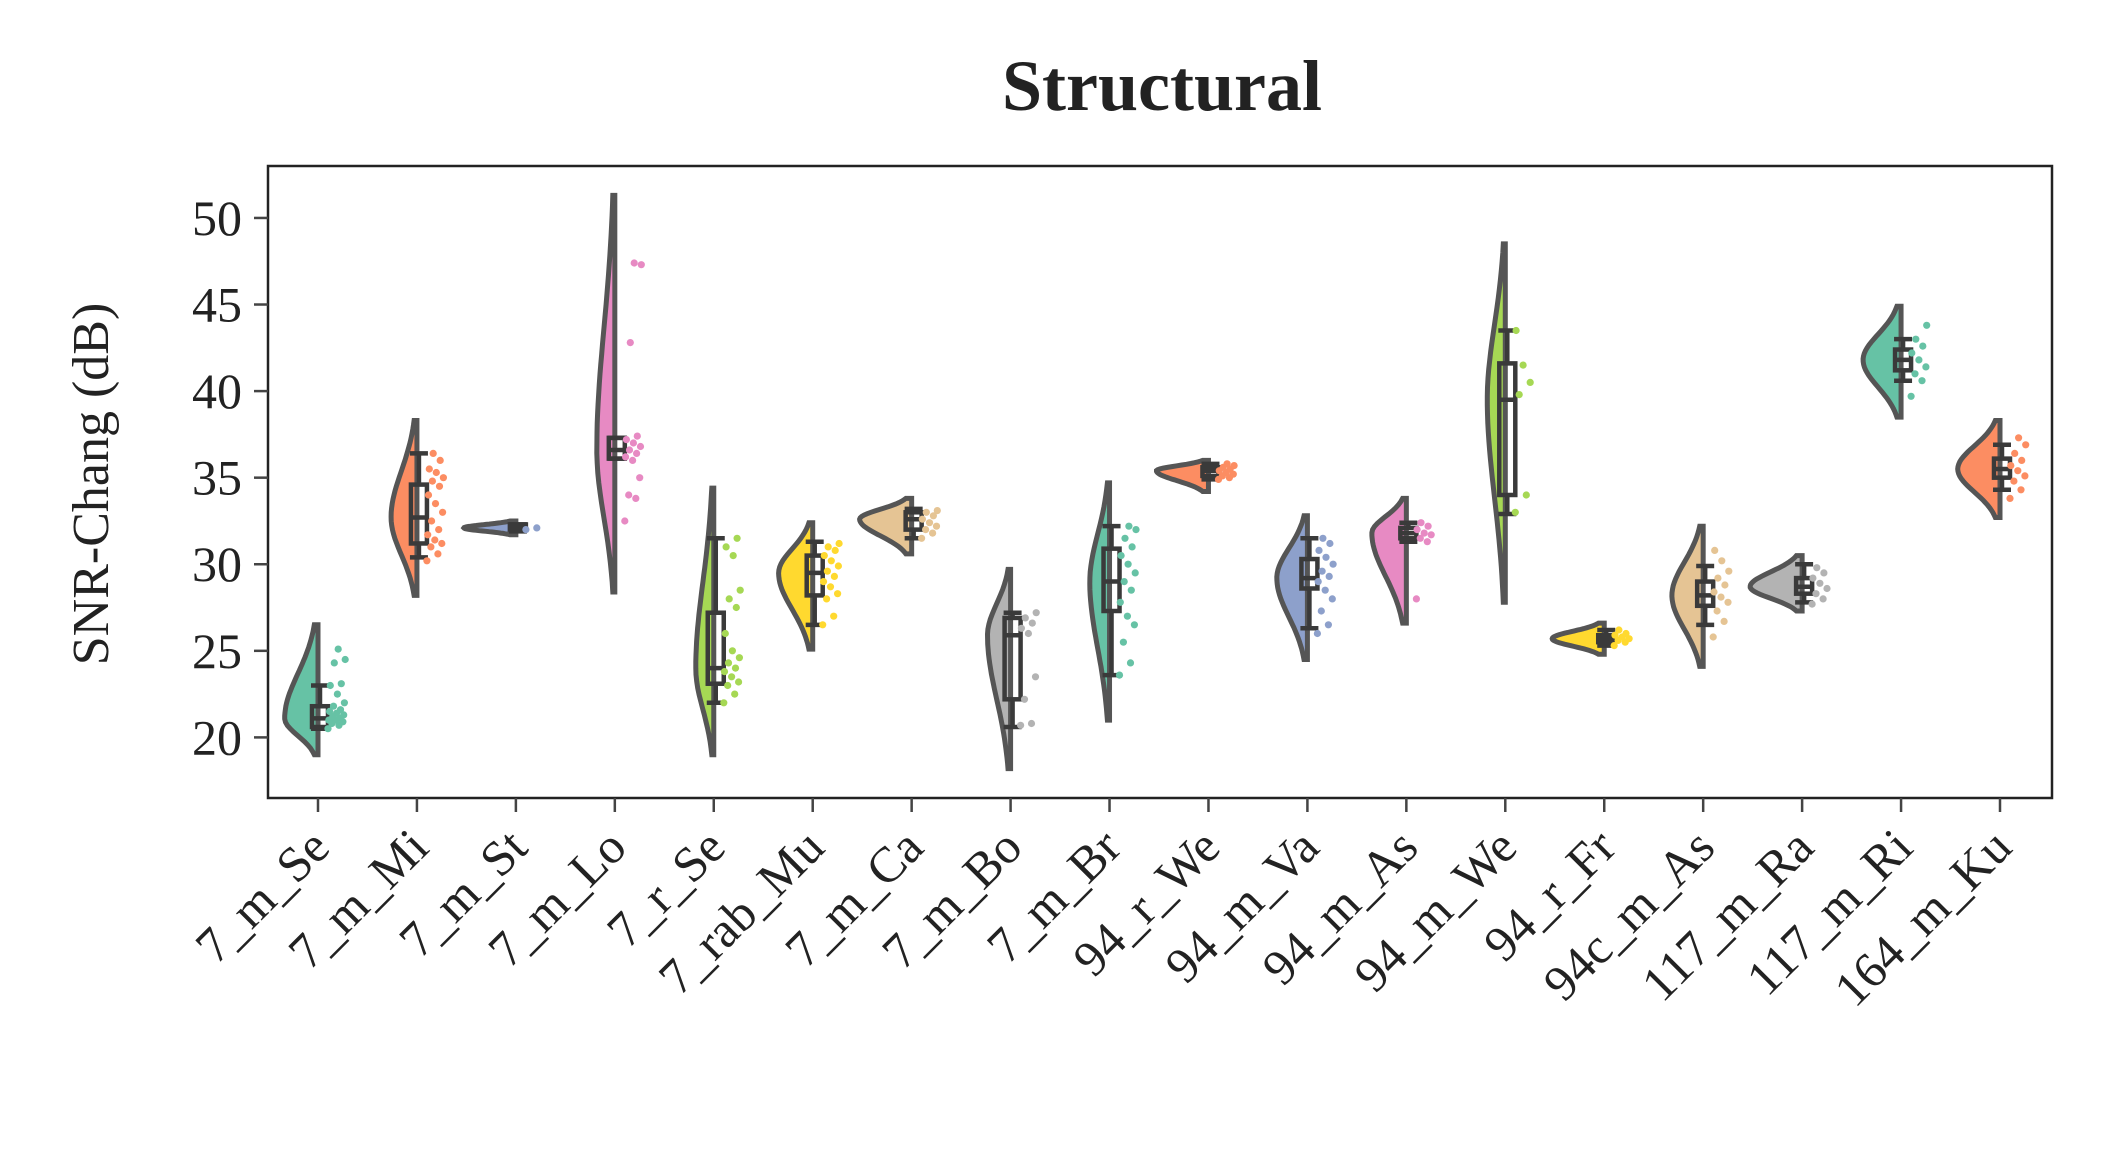 The width and height of the screenshot is (2103, 1155). What do you see at coordinates (217, 564) in the screenshot?
I see `y-tick-label: 30` at bounding box center [217, 564].